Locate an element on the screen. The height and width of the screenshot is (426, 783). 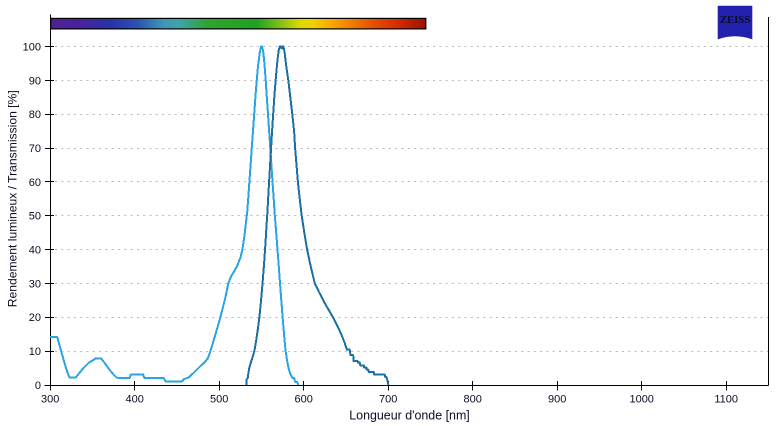
svg-text: 600 is located at coordinates (304, 400).